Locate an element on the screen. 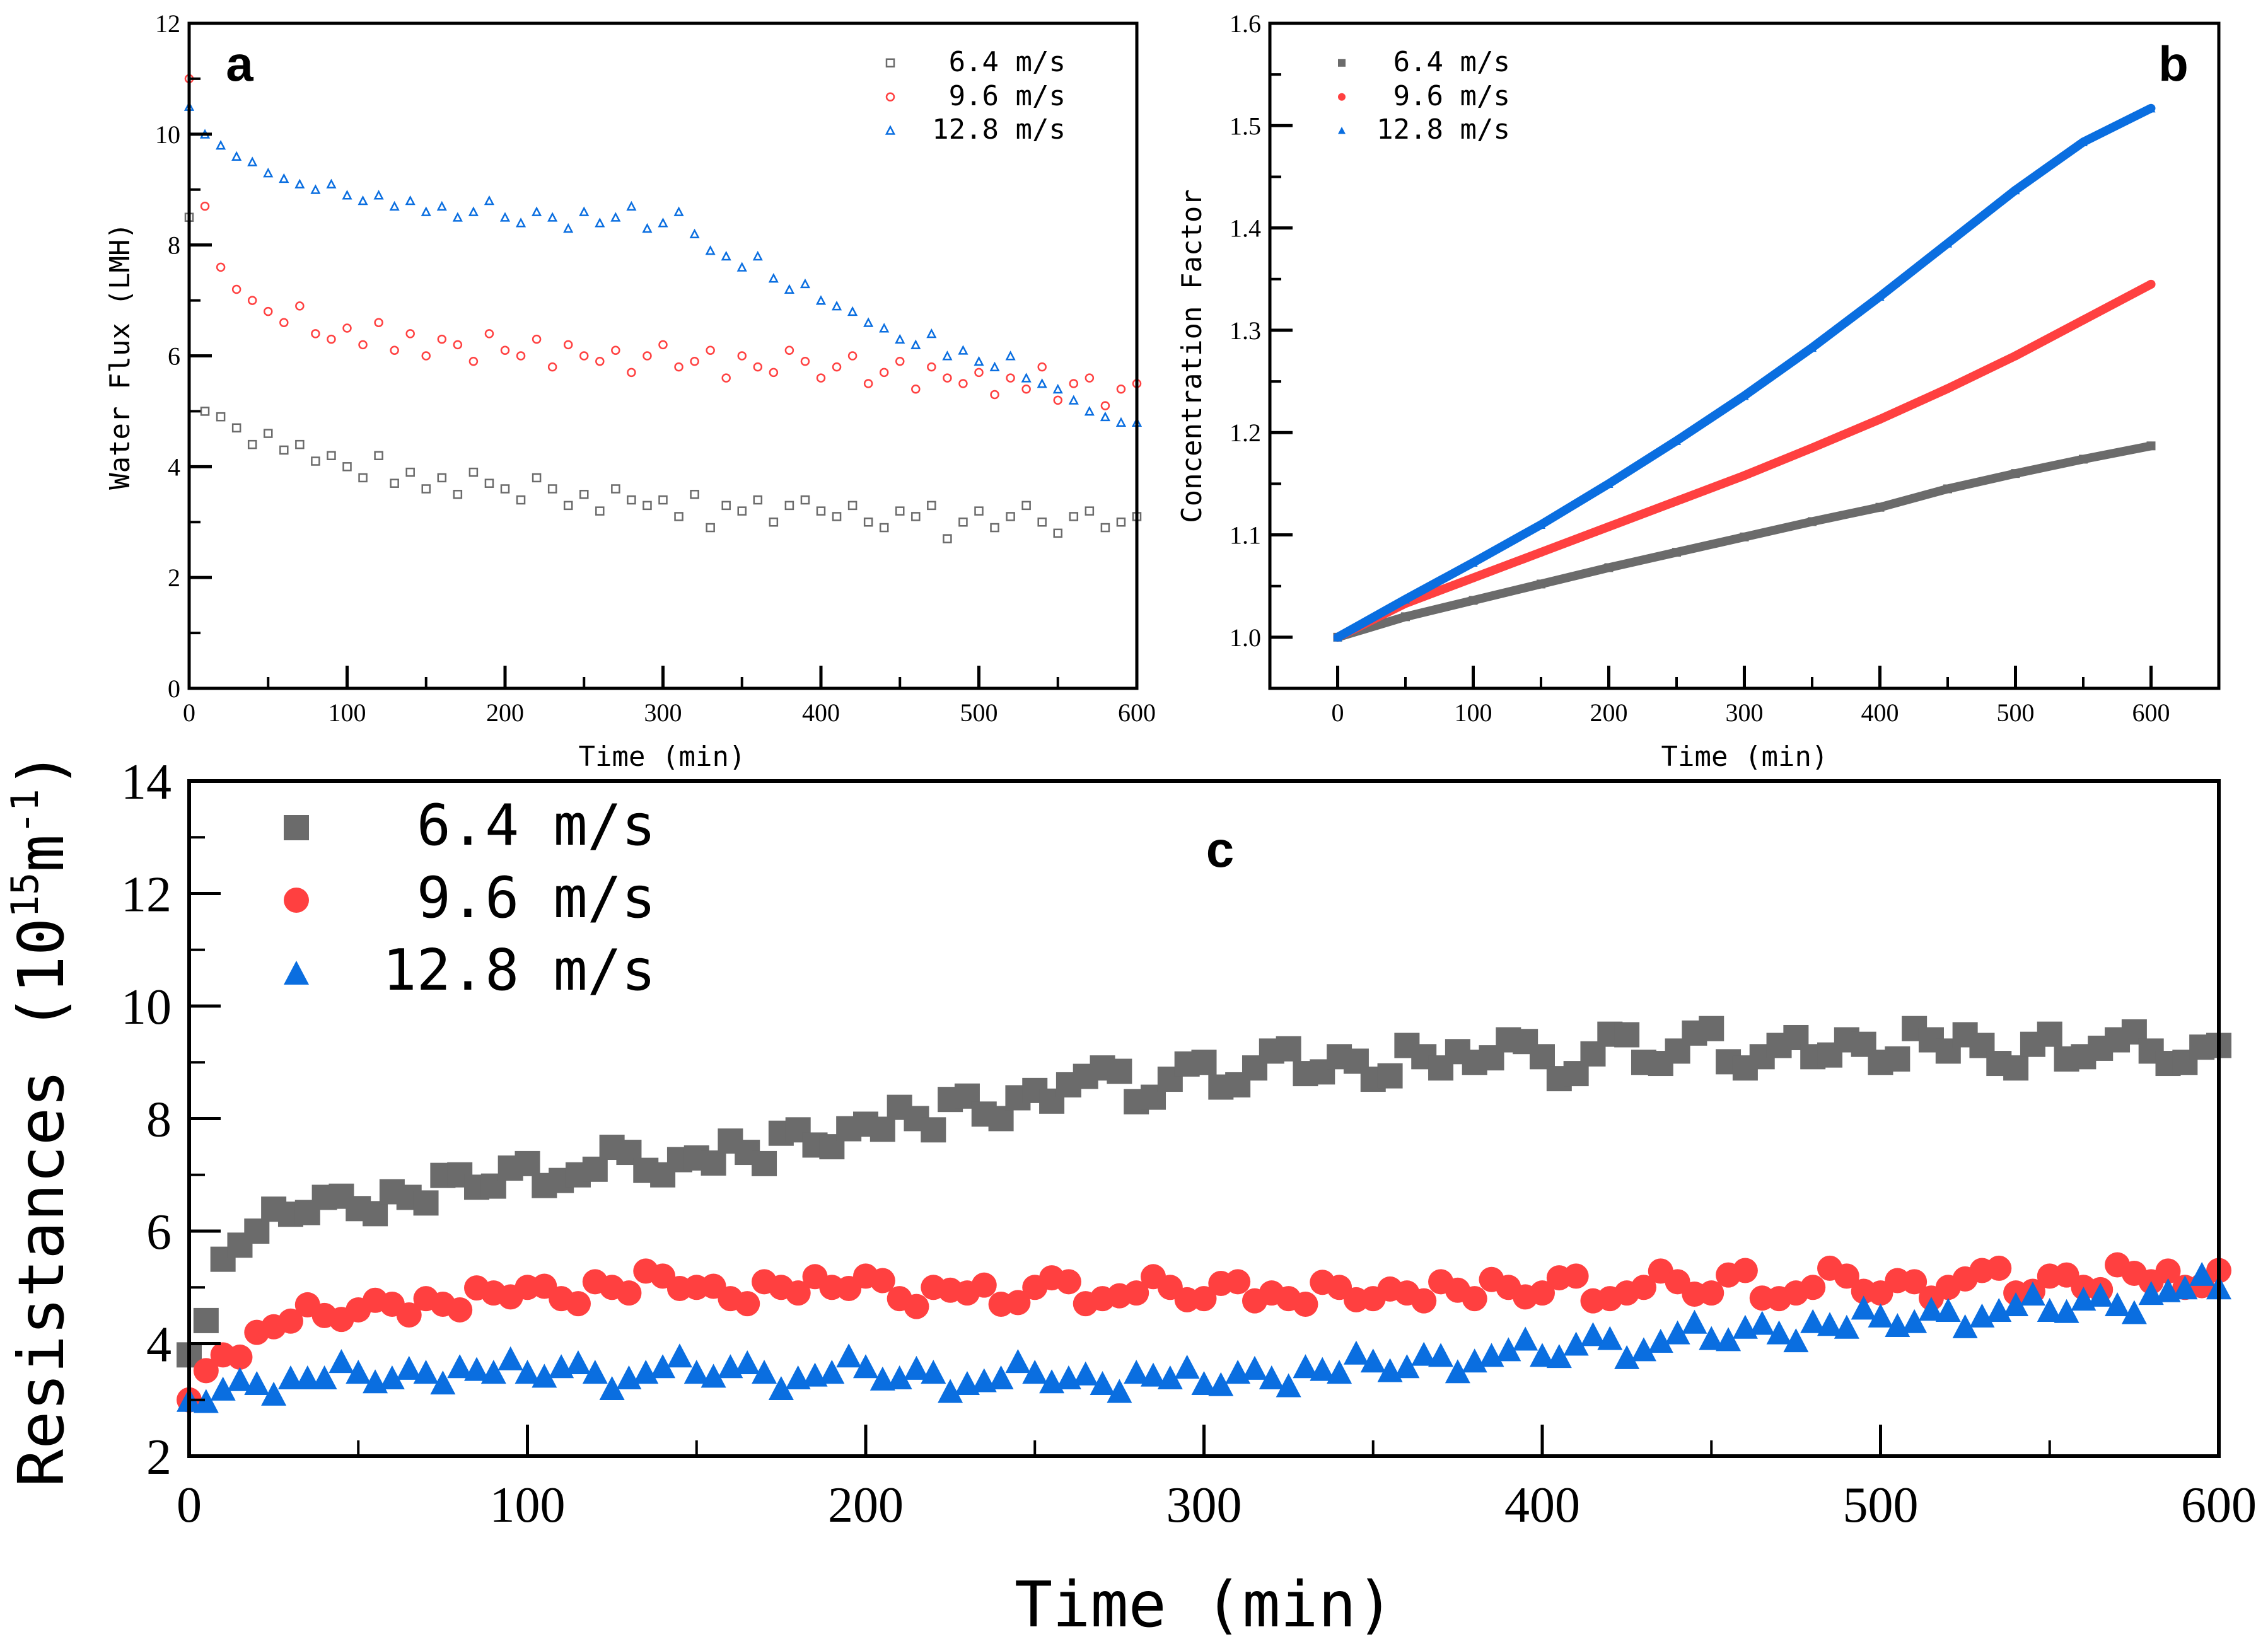  legend-label: 12.8 m/s is located at coordinates (520, 971).